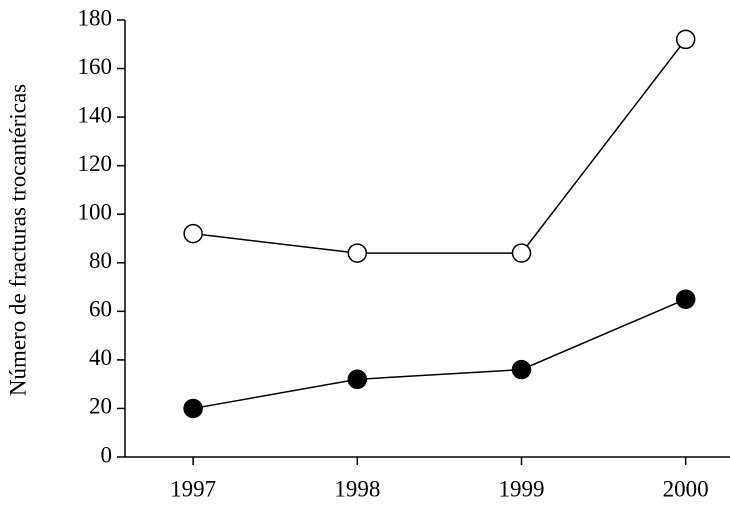  Describe the element at coordinates (439, 354) in the screenshot. I see `series-line` at that location.